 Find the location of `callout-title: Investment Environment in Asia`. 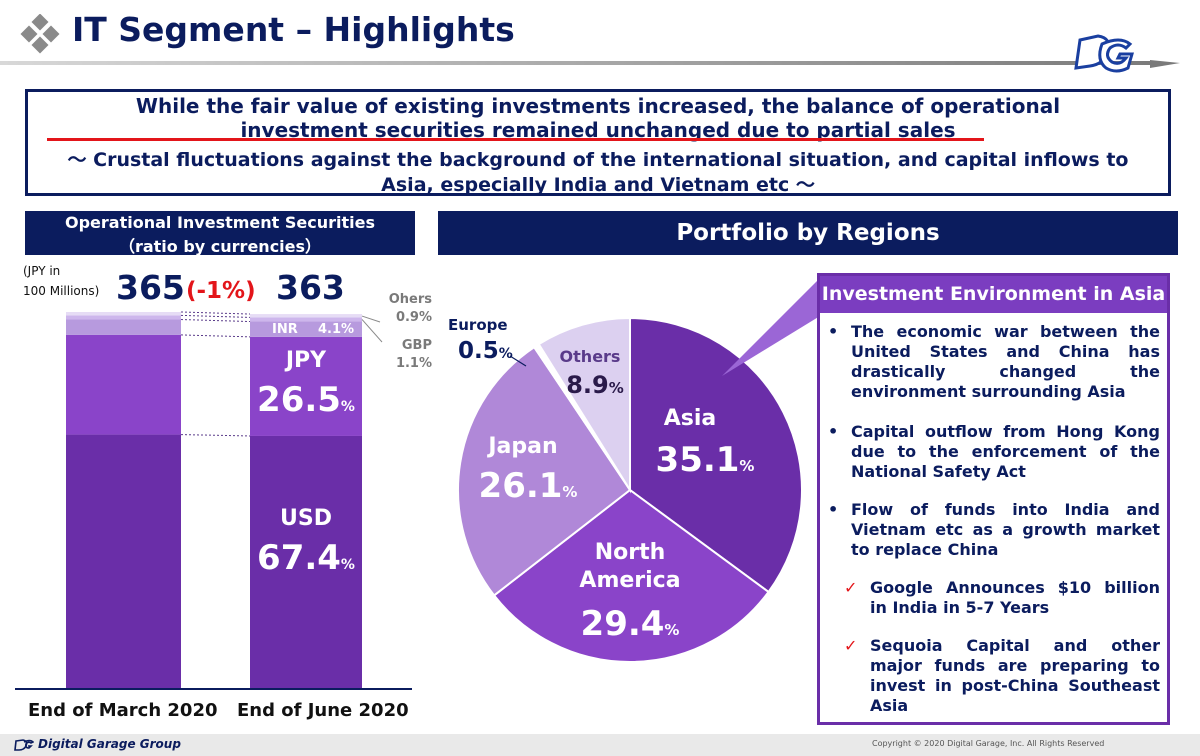

callout-title: Investment Environment in Asia is located at coordinates (993, 294).